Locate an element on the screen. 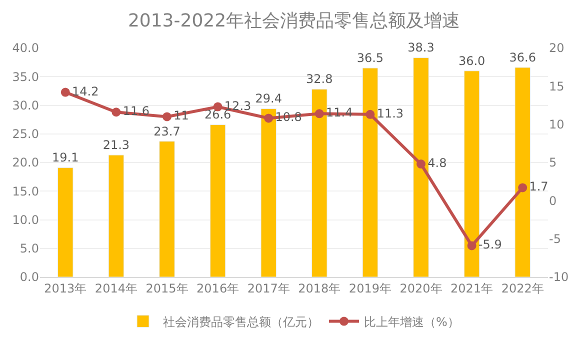 Image resolution: width=588 pixels, height=348 pixels. y-tick-label: 5.0 is located at coordinates (29, 249).